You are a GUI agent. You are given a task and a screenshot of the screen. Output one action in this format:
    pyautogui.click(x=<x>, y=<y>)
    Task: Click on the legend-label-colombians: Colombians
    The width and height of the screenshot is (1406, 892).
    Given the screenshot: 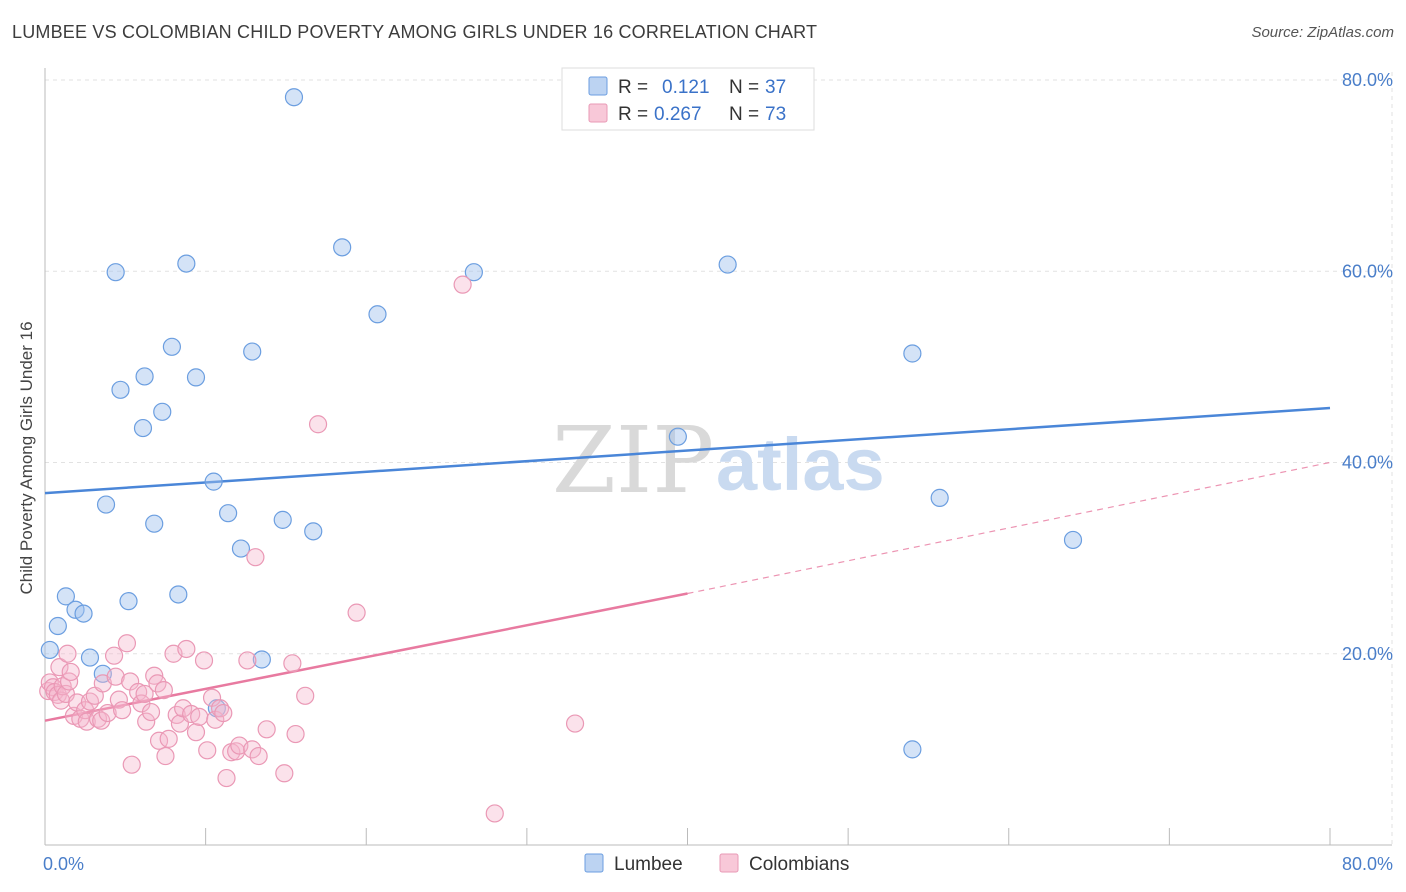 What is the action you would take?
    pyautogui.click(x=799, y=864)
    